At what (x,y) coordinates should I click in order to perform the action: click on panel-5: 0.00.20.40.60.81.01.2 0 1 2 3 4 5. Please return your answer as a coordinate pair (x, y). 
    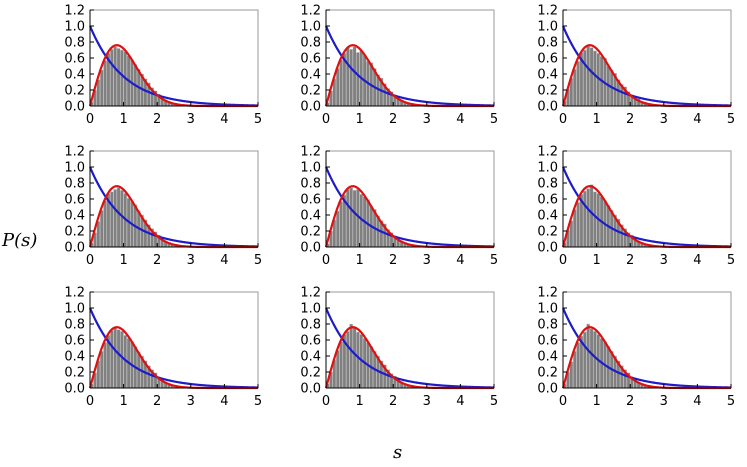
    Looking at the image, I should click on (399, 207).